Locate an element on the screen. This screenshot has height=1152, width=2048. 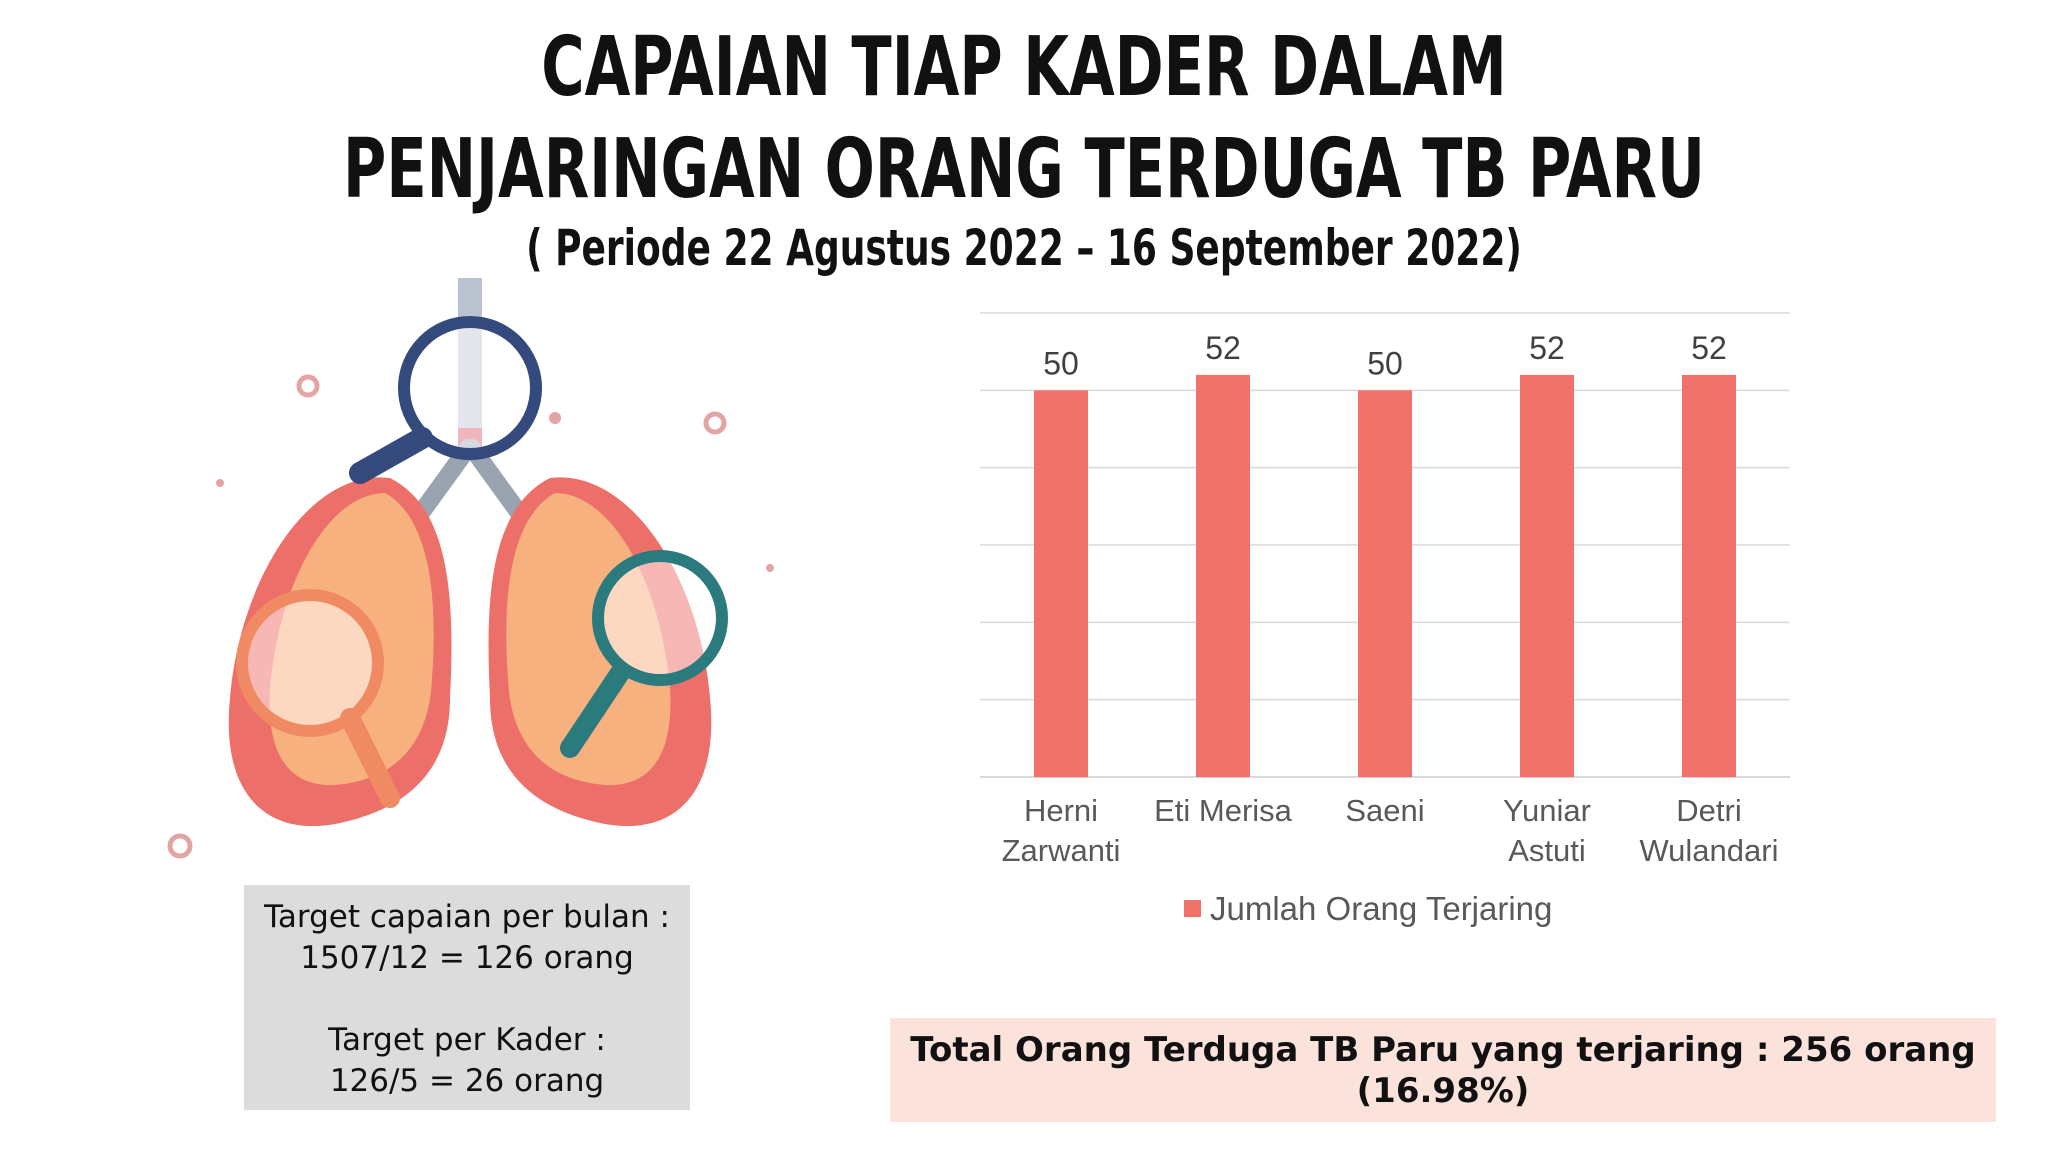
legend-label: Jumlah Orang Terjaring is located at coordinates (1381, 908).